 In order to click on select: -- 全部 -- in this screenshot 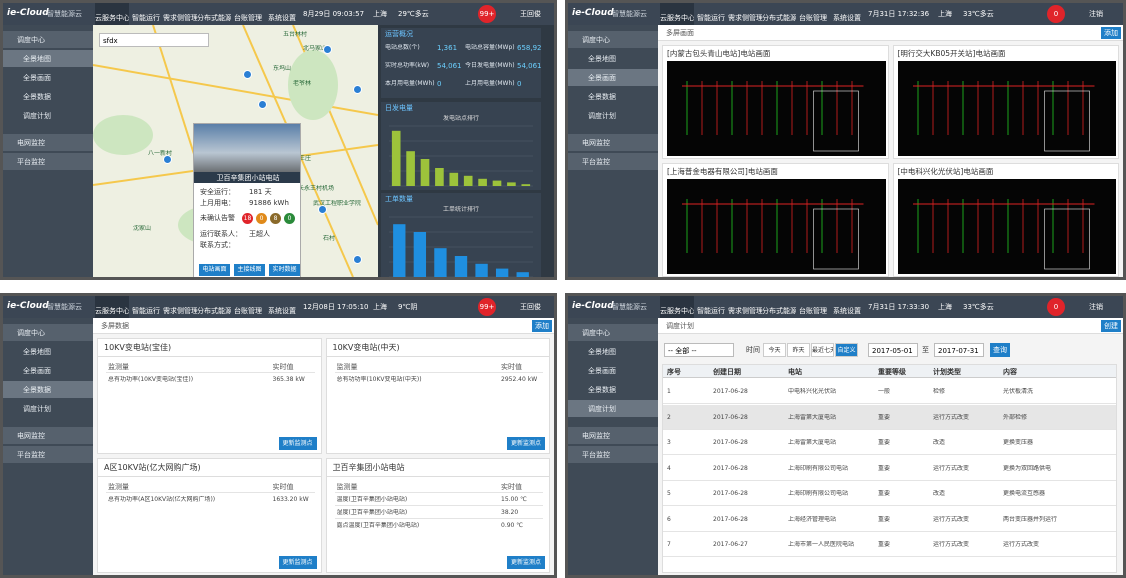, I will do `click(699, 350)`.